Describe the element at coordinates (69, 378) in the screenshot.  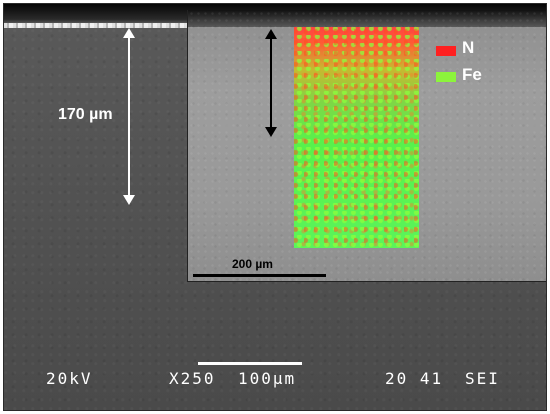
I see `sem-voltage: 20kV` at that location.